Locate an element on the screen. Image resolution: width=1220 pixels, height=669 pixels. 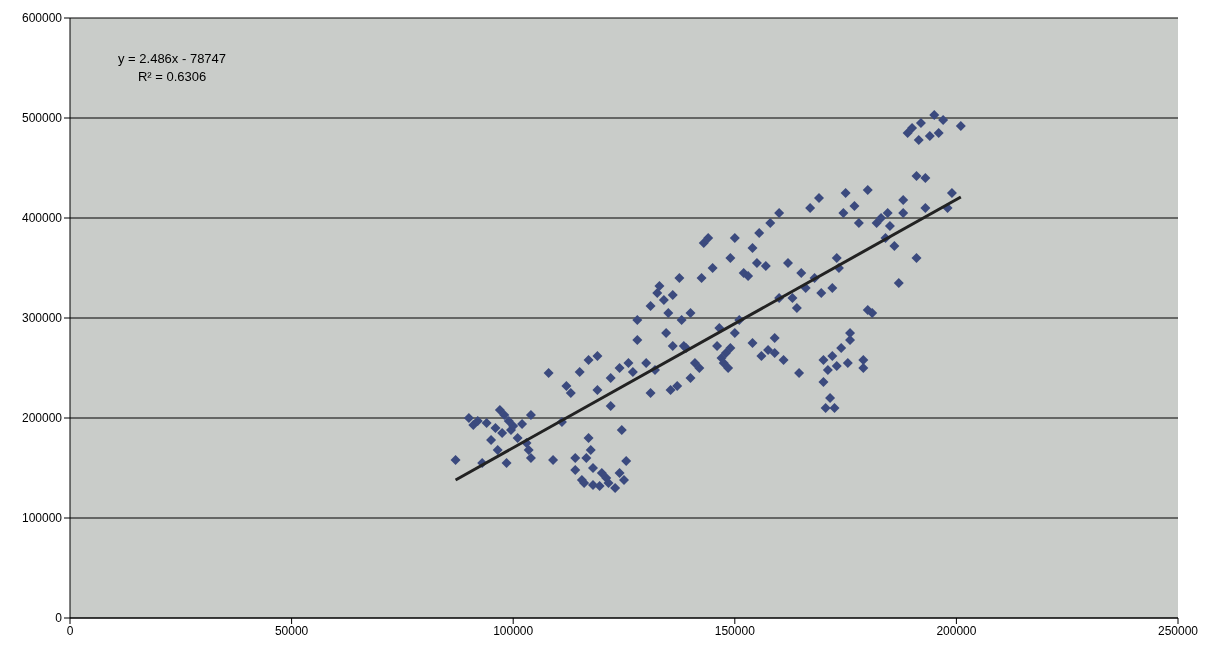
y-tick-label: 300000 is located at coordinates (42, 318).